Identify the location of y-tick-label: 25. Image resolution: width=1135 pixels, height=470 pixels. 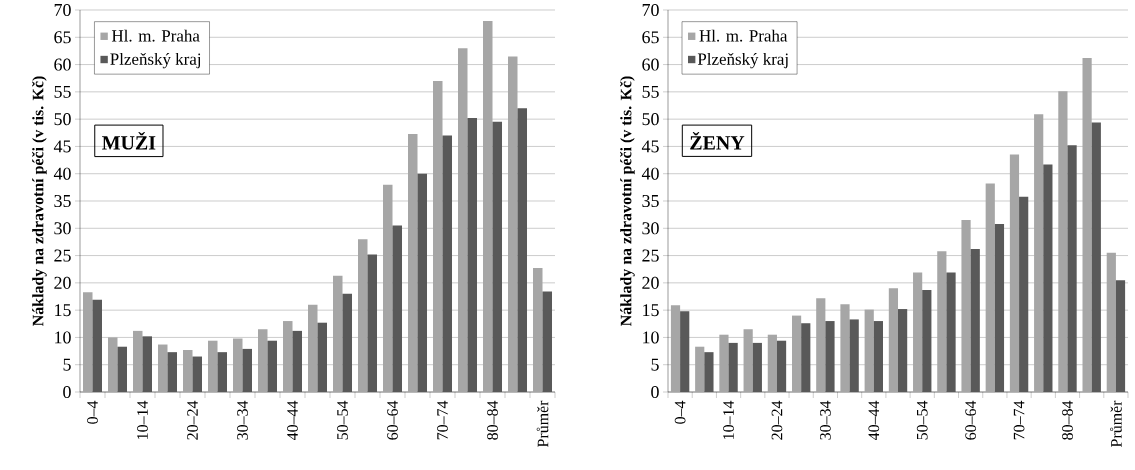
(62, 255).